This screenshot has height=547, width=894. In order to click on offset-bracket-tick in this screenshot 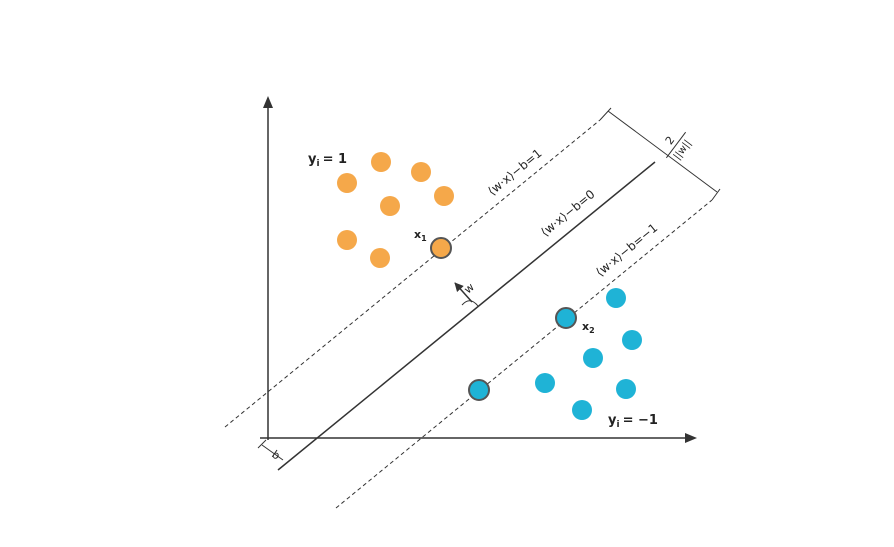, I will do `click(262, 444)`.